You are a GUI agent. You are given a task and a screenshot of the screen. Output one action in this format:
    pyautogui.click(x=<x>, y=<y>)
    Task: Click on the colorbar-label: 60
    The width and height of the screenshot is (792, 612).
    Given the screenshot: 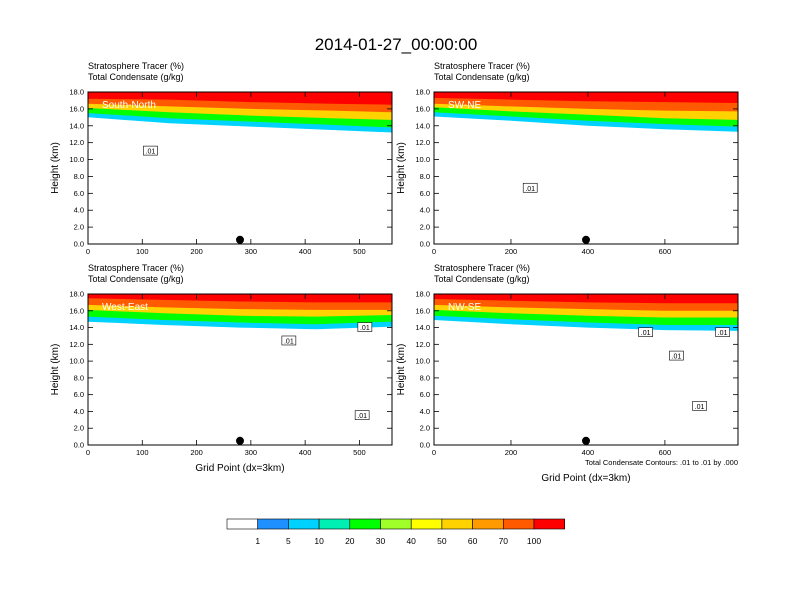 What is the action you would take?
    pyautogui.click(x=473, y=541)
    